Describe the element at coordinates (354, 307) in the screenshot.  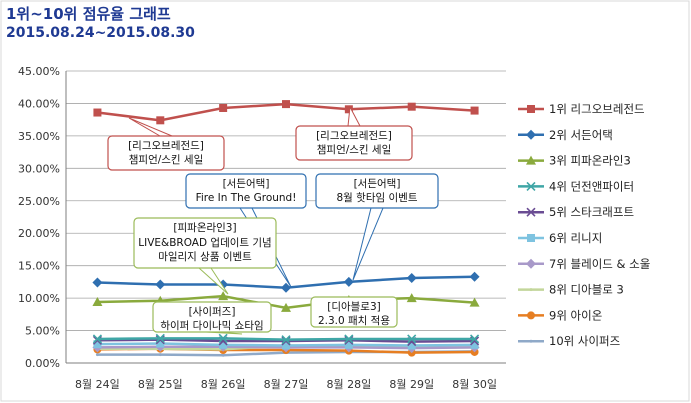
I see `annotation-title: [디아블로3]` at that location.